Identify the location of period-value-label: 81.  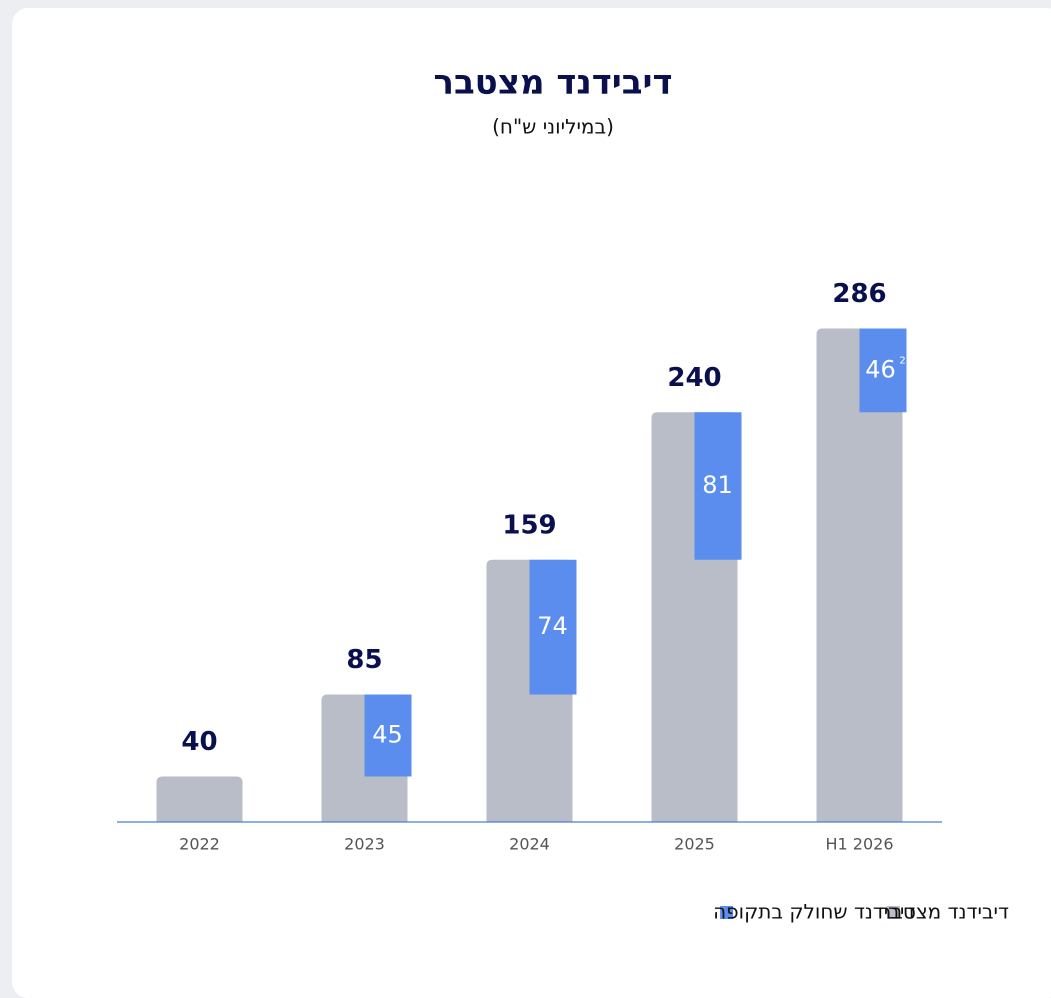
(717, 485).